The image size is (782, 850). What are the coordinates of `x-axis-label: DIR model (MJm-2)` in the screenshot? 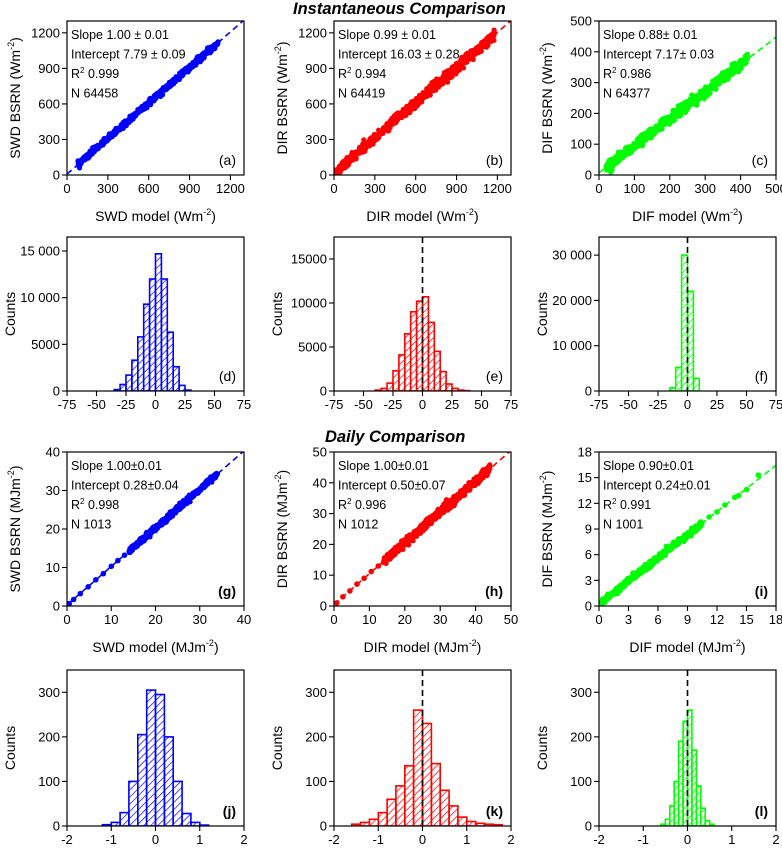 It's located at (423, 646).